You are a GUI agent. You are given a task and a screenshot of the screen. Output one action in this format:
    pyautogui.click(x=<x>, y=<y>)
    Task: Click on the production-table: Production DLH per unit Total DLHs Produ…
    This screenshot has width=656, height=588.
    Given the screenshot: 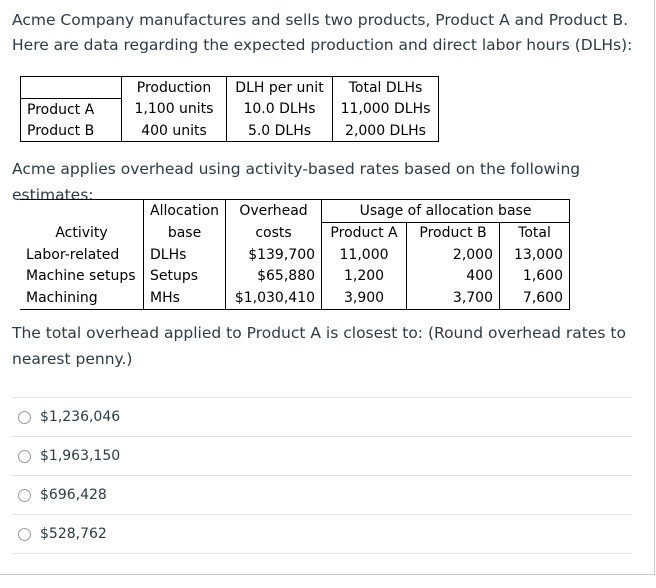 What is the action you would take?
    pyautogui.click(x=229, y=109)
    